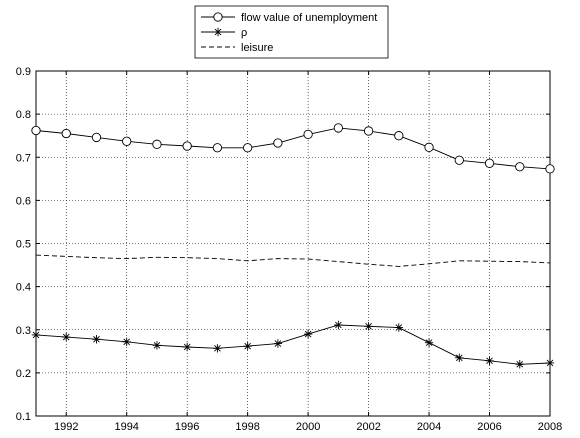  I want to click on legend-entry: ρ, so click(244, 33).